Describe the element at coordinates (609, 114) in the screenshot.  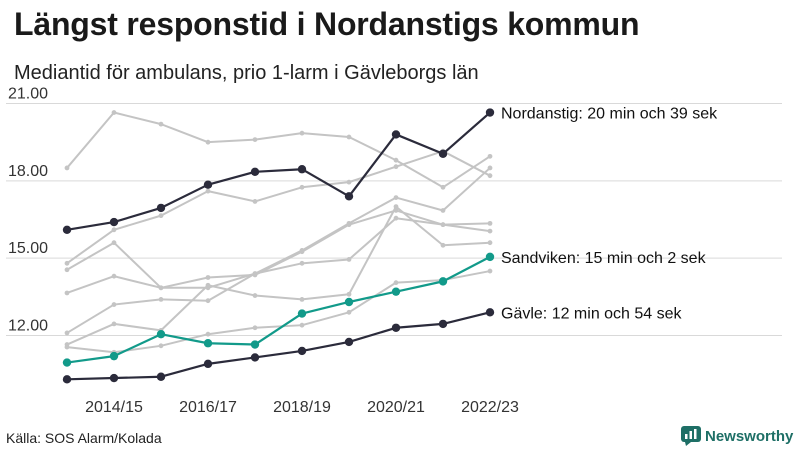
I see `series-end-label: Nordanstig: 20 min och 39 sek` at that location.